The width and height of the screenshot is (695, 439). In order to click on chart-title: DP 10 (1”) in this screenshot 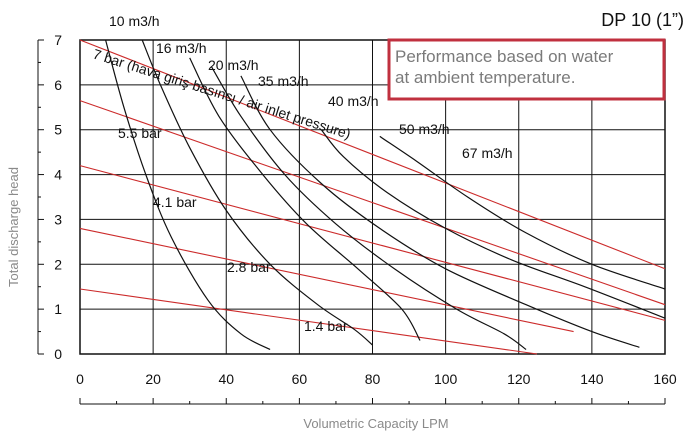, I will do `click(642, 20)`.